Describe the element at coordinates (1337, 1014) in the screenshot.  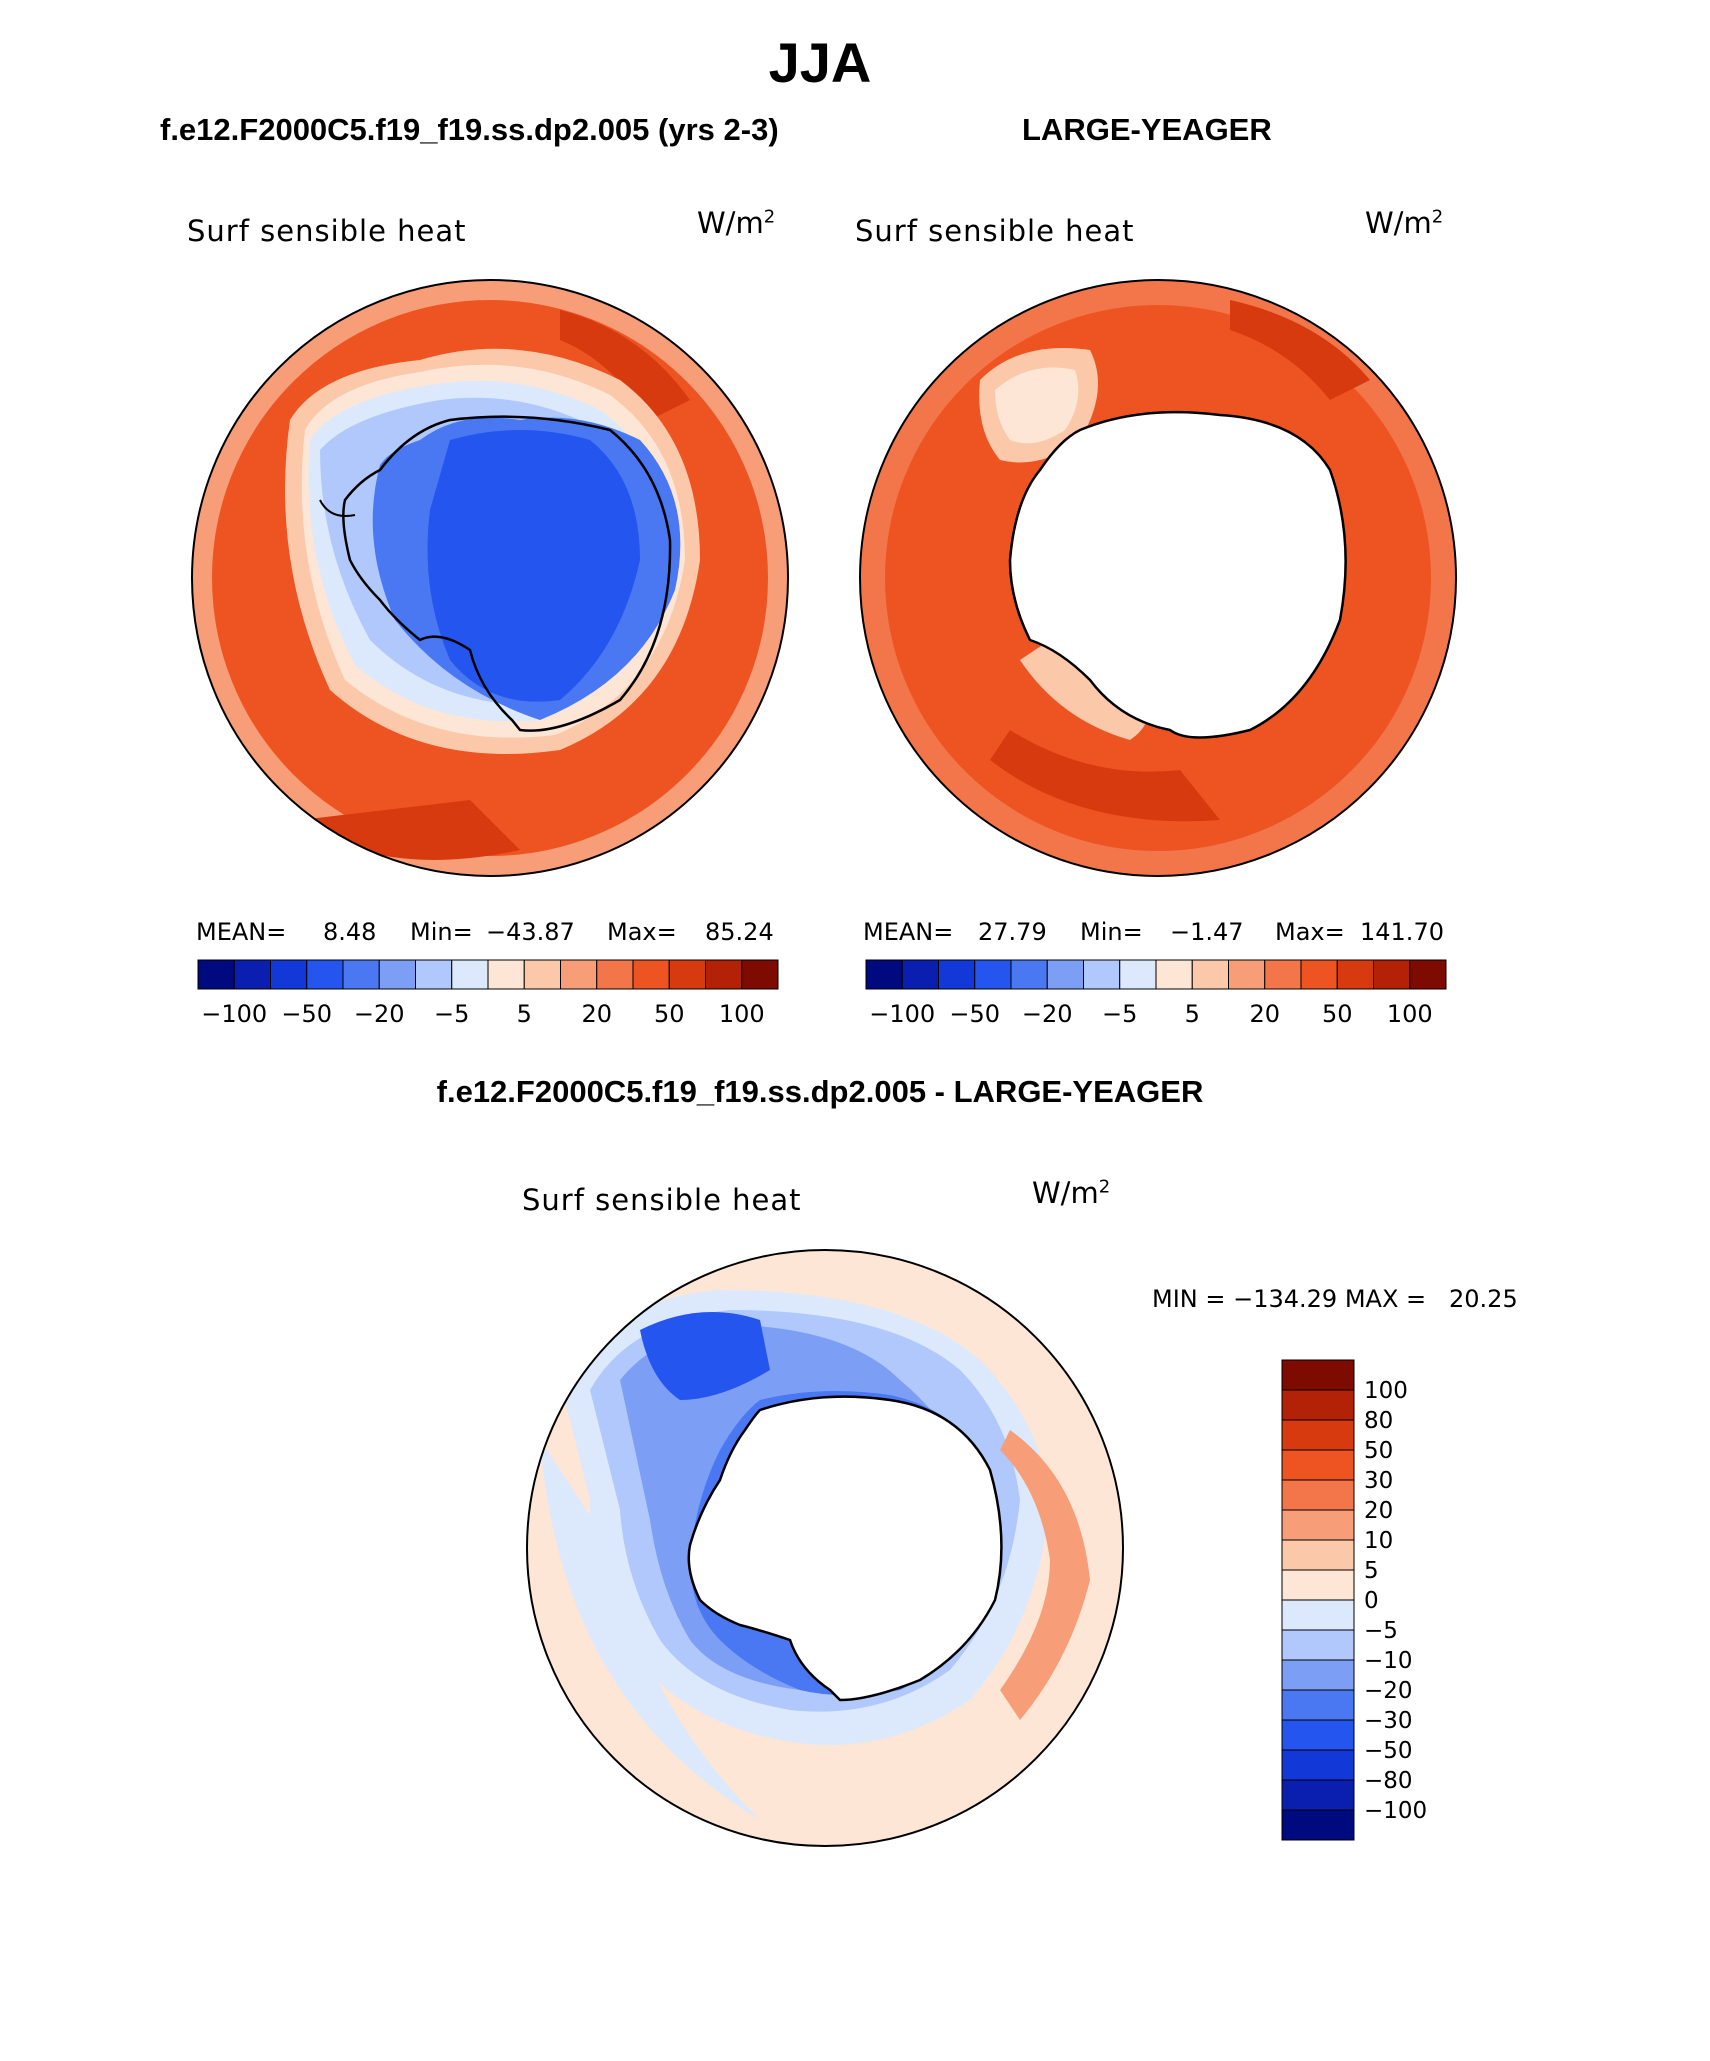
I see `panel2-colorbar-tick-label: 50` at that location.